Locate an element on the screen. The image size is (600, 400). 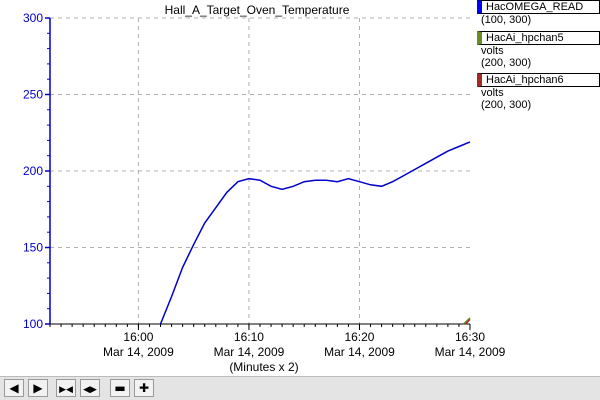
x-axis-label: (Minutes x 2) is located at coordinates (263, 367).